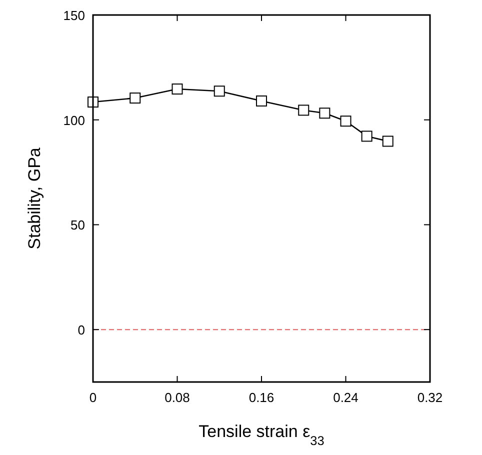 The width and height of the screenshot is (482, 455). I want to click on x-tick-label: 0, so click(93, 397).